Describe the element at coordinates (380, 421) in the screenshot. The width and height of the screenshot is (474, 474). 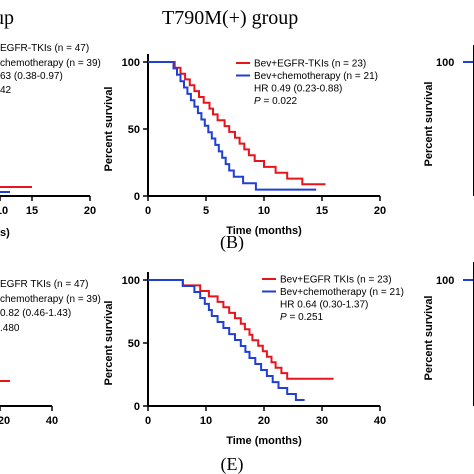
I see `x-tick-label: 40` at that location.